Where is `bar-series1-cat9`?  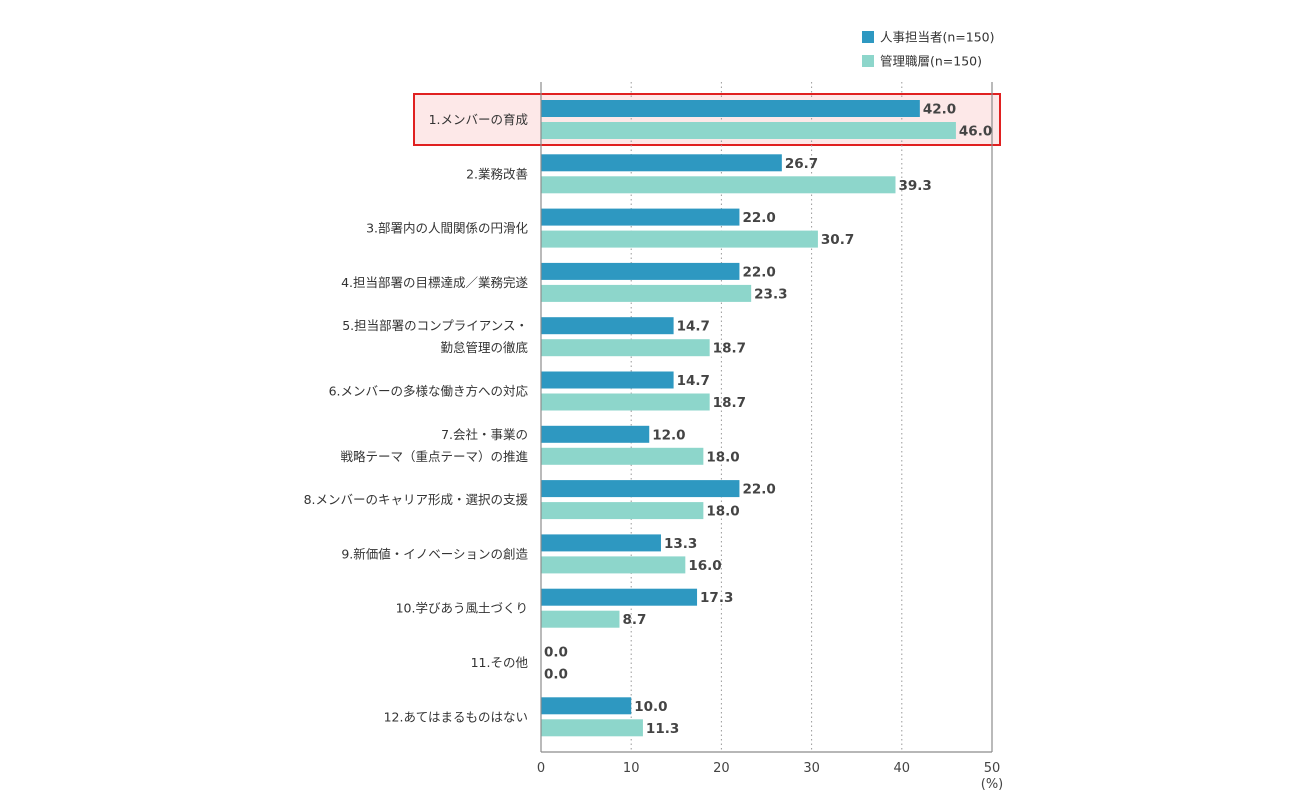 bar-series1-cat9 is located at coordinates (601, 543).